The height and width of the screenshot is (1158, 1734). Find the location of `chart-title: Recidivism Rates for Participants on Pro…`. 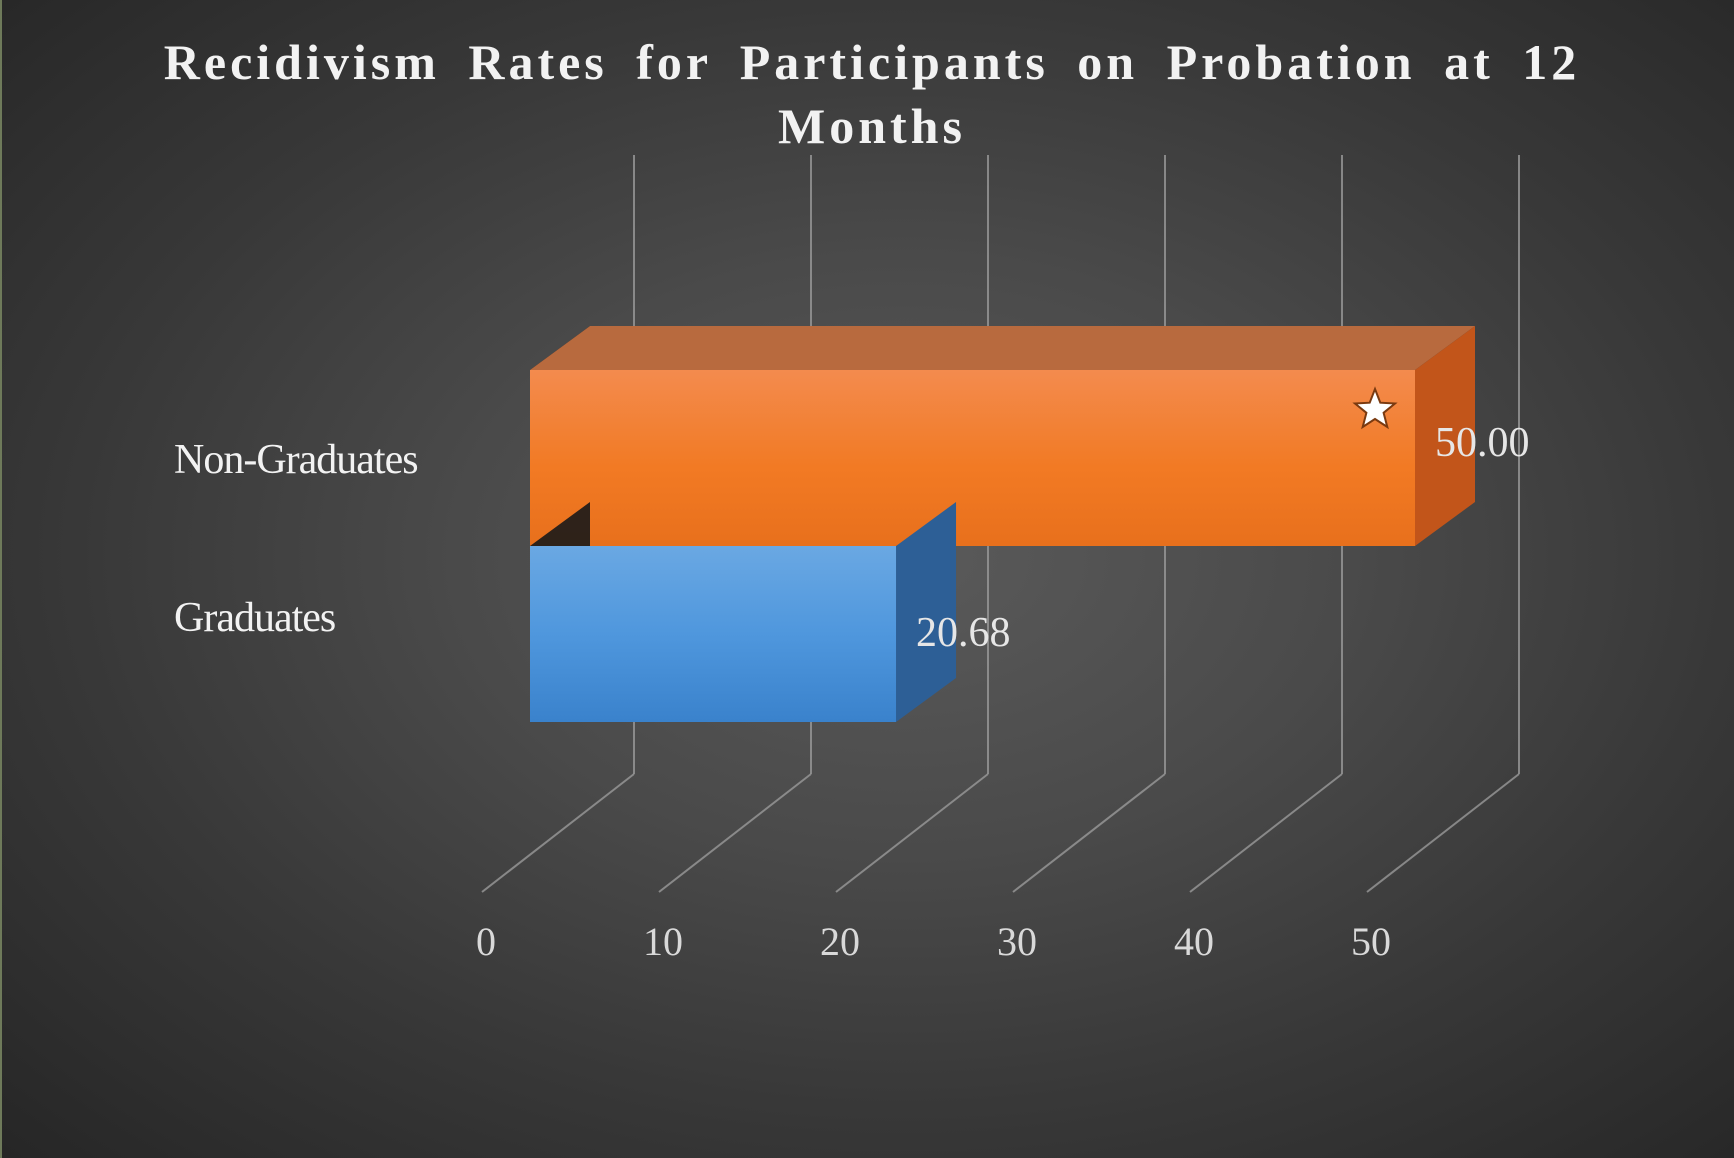

chart-title: Recidivism Rates for Participants on Pro… is located at coordinates (872, 94).